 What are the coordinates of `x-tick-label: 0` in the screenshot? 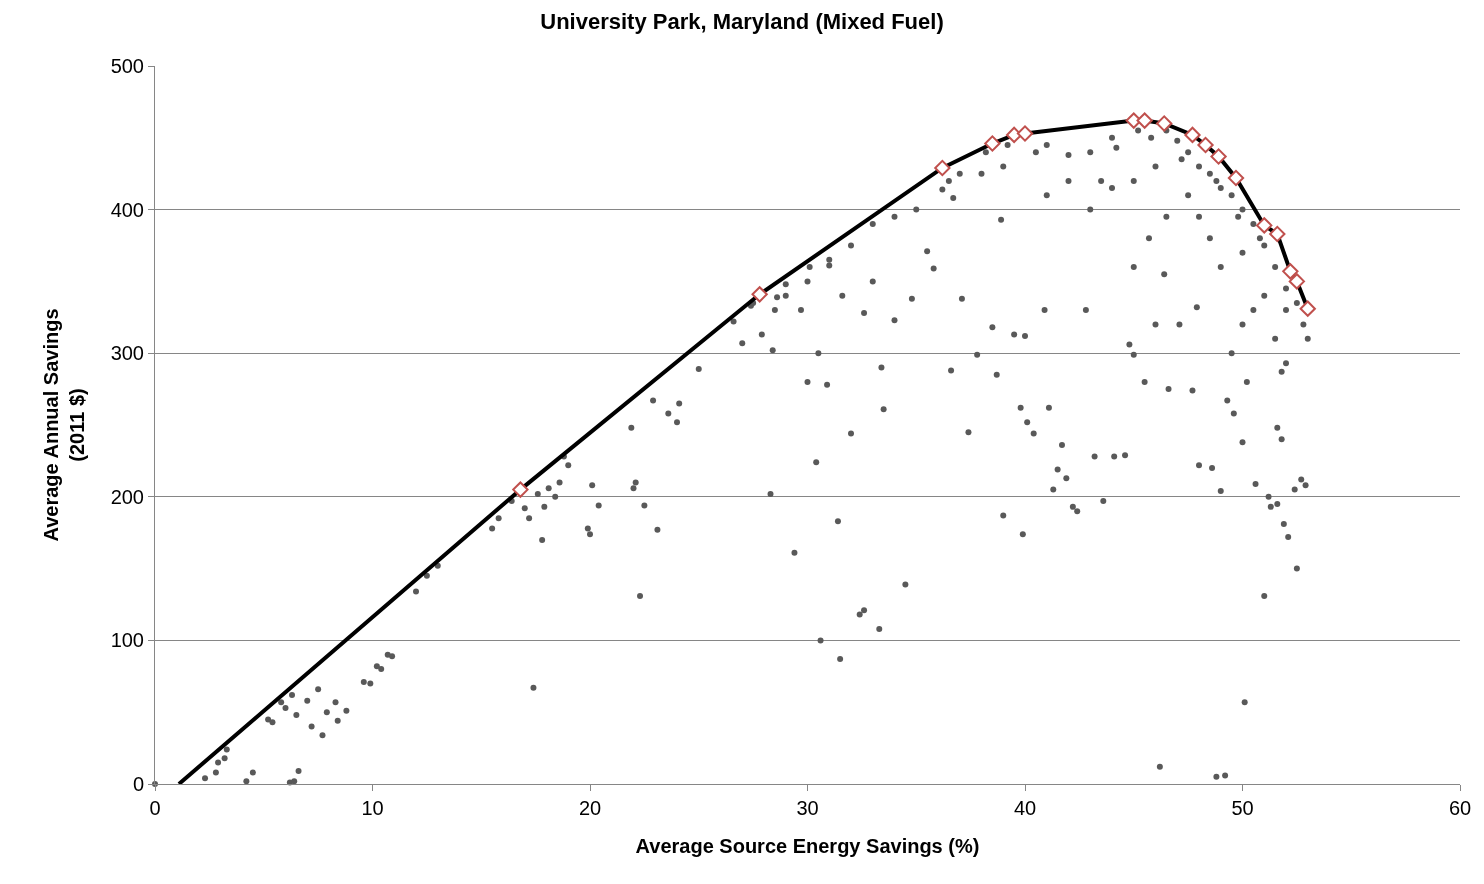 It's located at (155, 808).